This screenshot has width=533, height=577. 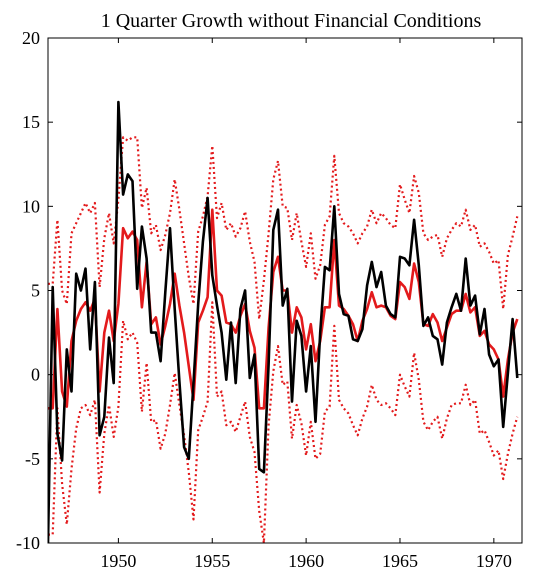 I want to click on y-tick-label: 15, so click(x=31, y=122).